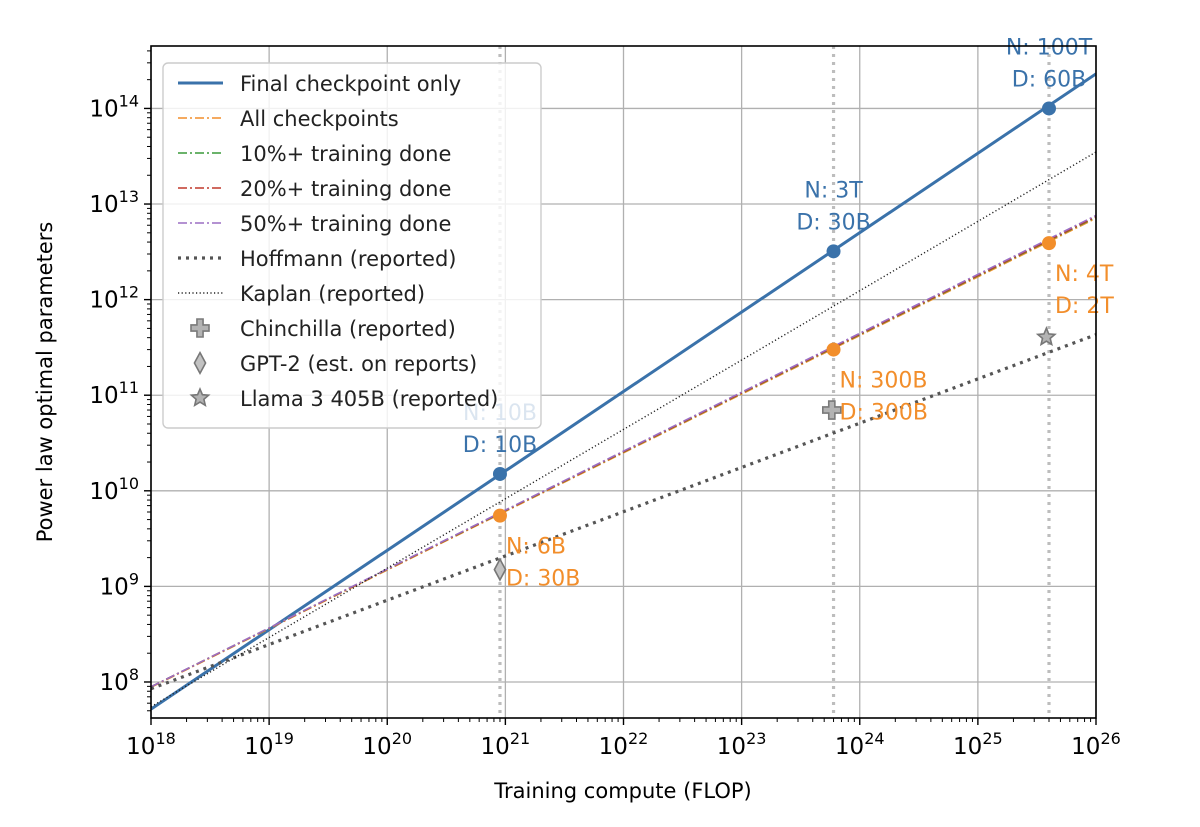 Image resolution: width=1200 pixels, height=827 pixels. Describe the element at coordinates (114, 489) in the screenshot. I see `y-tick-label: 10¹⁰` at that location.